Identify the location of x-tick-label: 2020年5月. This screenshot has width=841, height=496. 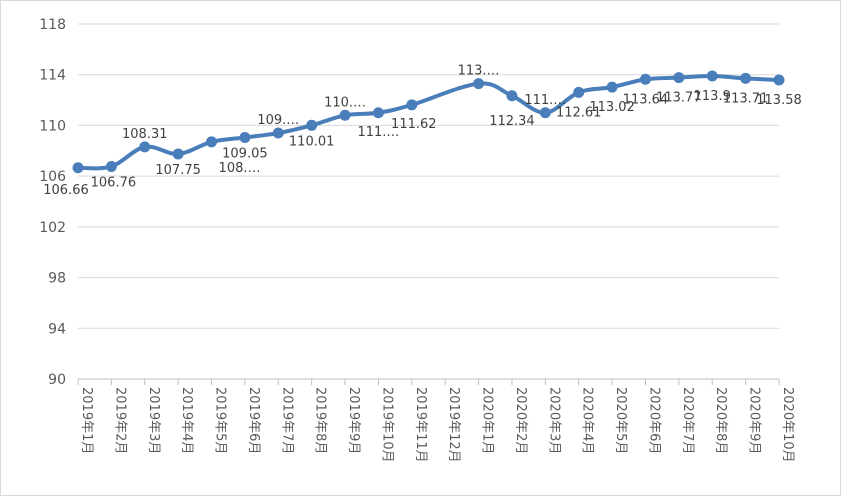
(620, 420).